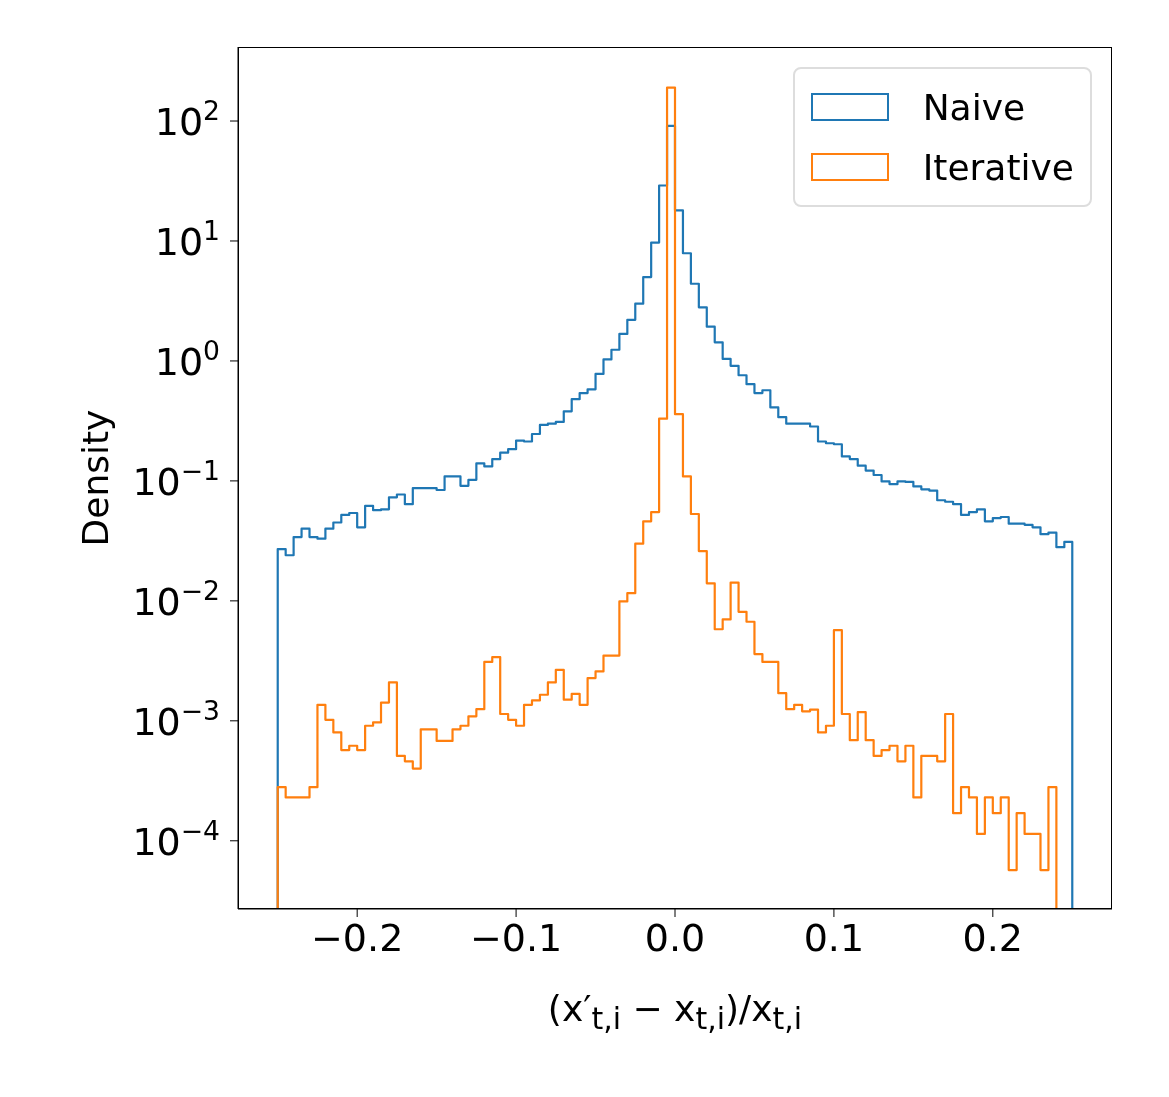  Describe the element at coordinates (834, 938) in the screenshot. I see `x-tick-label: 0.1` at that location.